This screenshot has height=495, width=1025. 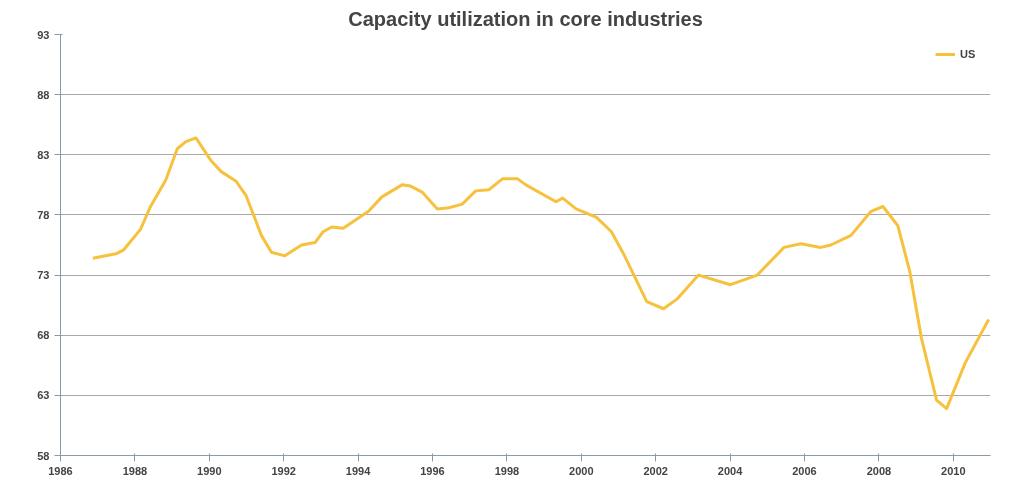 I want to click on x-tick-label: 2000, so click(x=581, y=470).